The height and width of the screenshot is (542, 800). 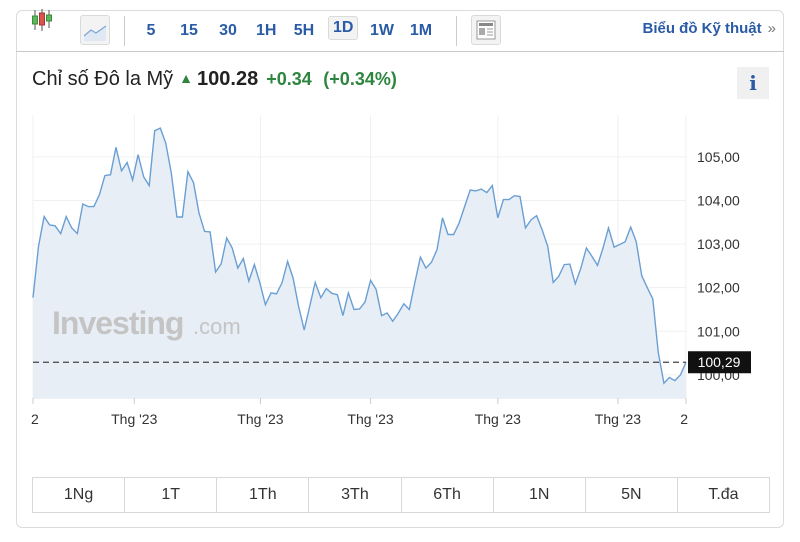 I want to click on watermark-brand: Investing, so click(x=117, y=323).